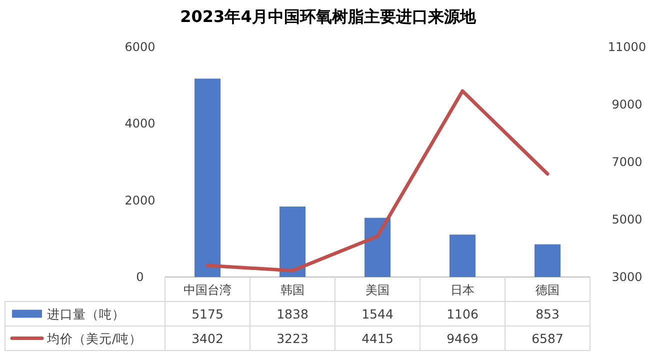 The image size is (656, 359). What do you see at coordinates (208, 338) in the screenshot?
I see `data-label: 3402` at bounding box center [208, 338].